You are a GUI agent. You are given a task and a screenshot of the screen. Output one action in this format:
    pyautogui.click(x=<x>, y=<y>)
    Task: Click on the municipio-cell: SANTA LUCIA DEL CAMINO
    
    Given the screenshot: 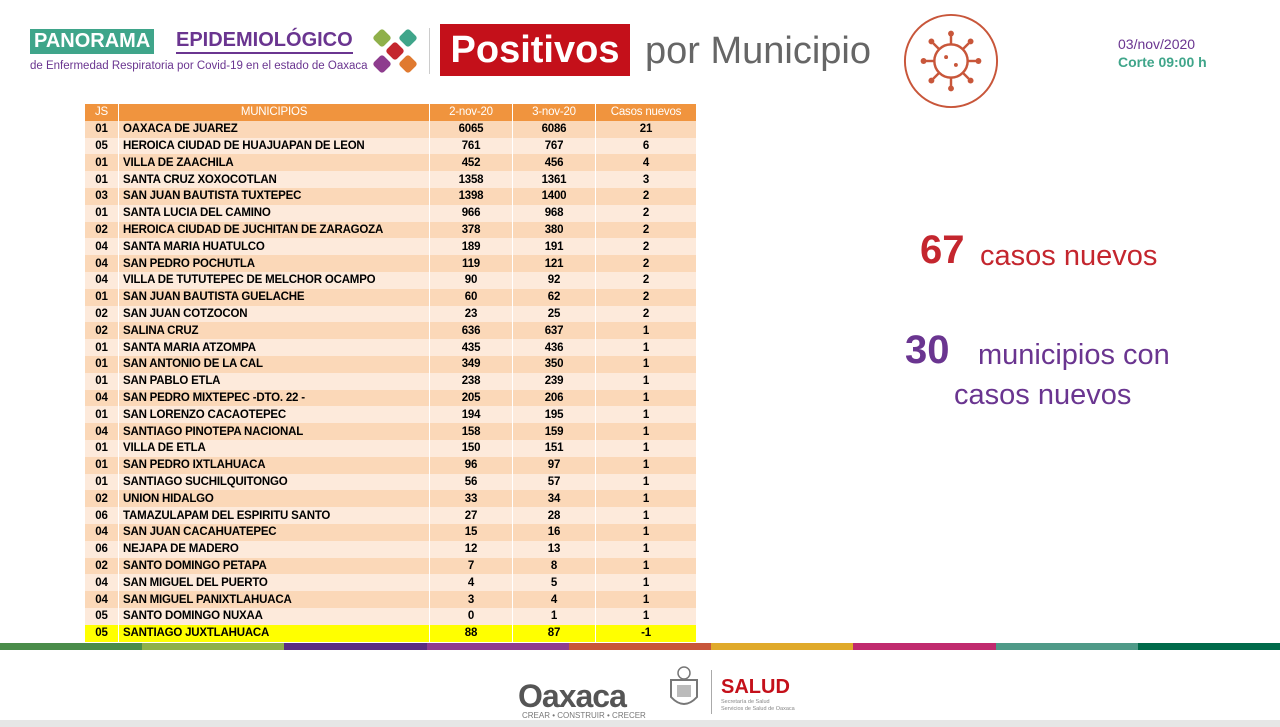 What is the action you would take?
    pyautogui.click(x=274, y=213)
    